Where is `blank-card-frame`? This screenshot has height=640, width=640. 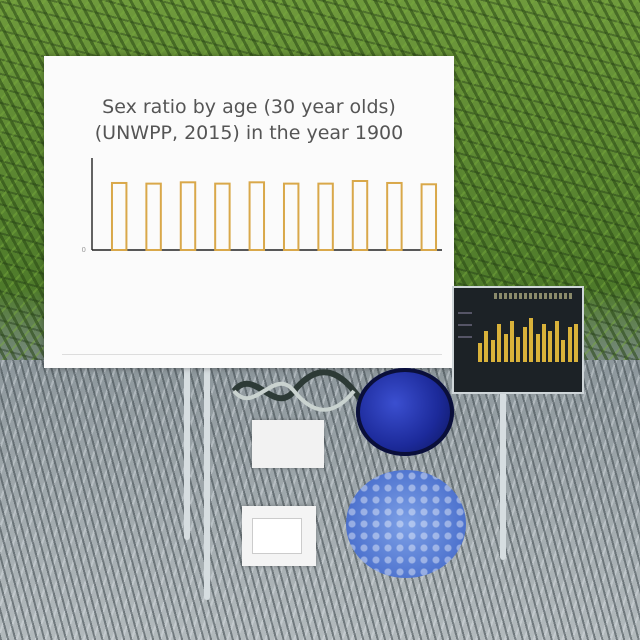
blank-card-frame is located at coordinates (277, 536).